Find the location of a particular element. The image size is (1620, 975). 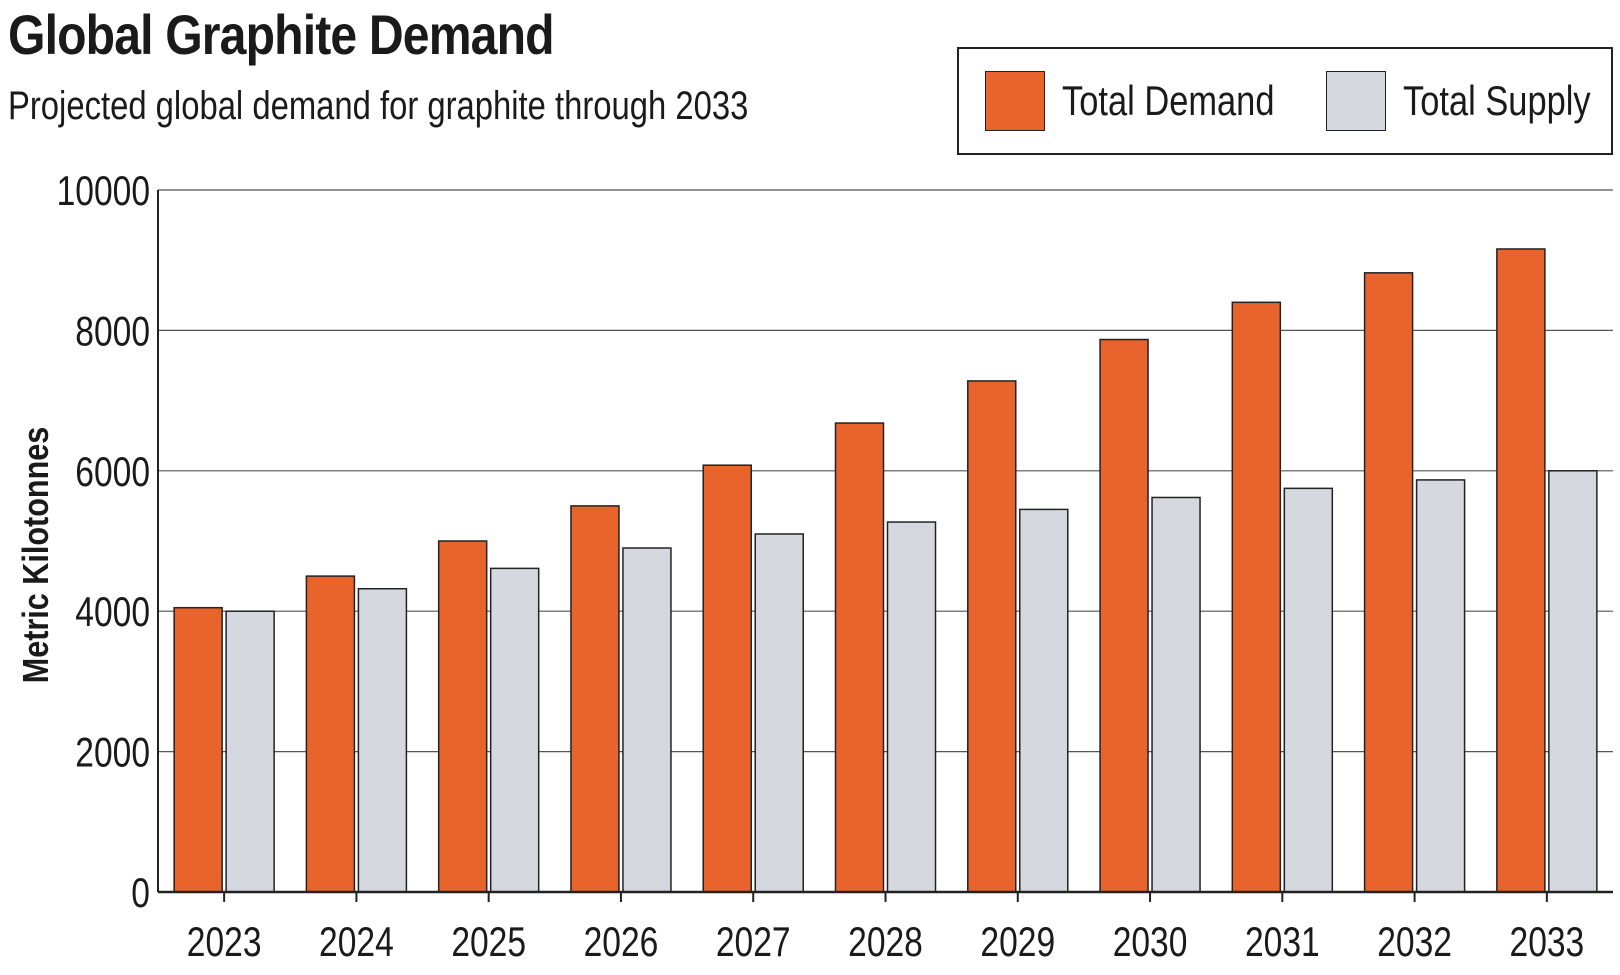

y-tick-label: 10000 is located at coordinates (103, 192).